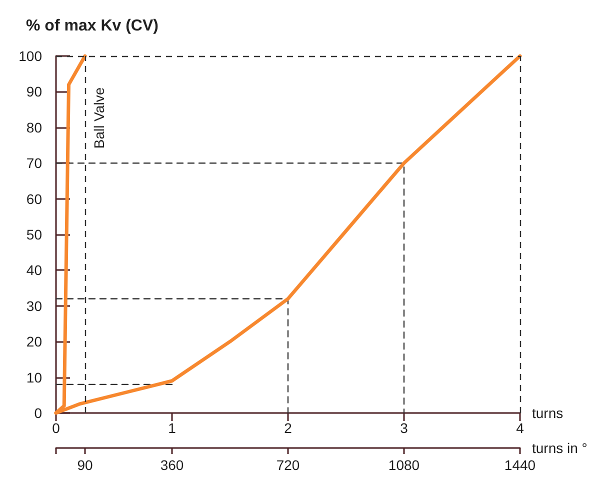 The image size is (600, 479). Describe the element at coordinates (548, 413) in the screenshot. I see `x-axis-title: turns` at that location.